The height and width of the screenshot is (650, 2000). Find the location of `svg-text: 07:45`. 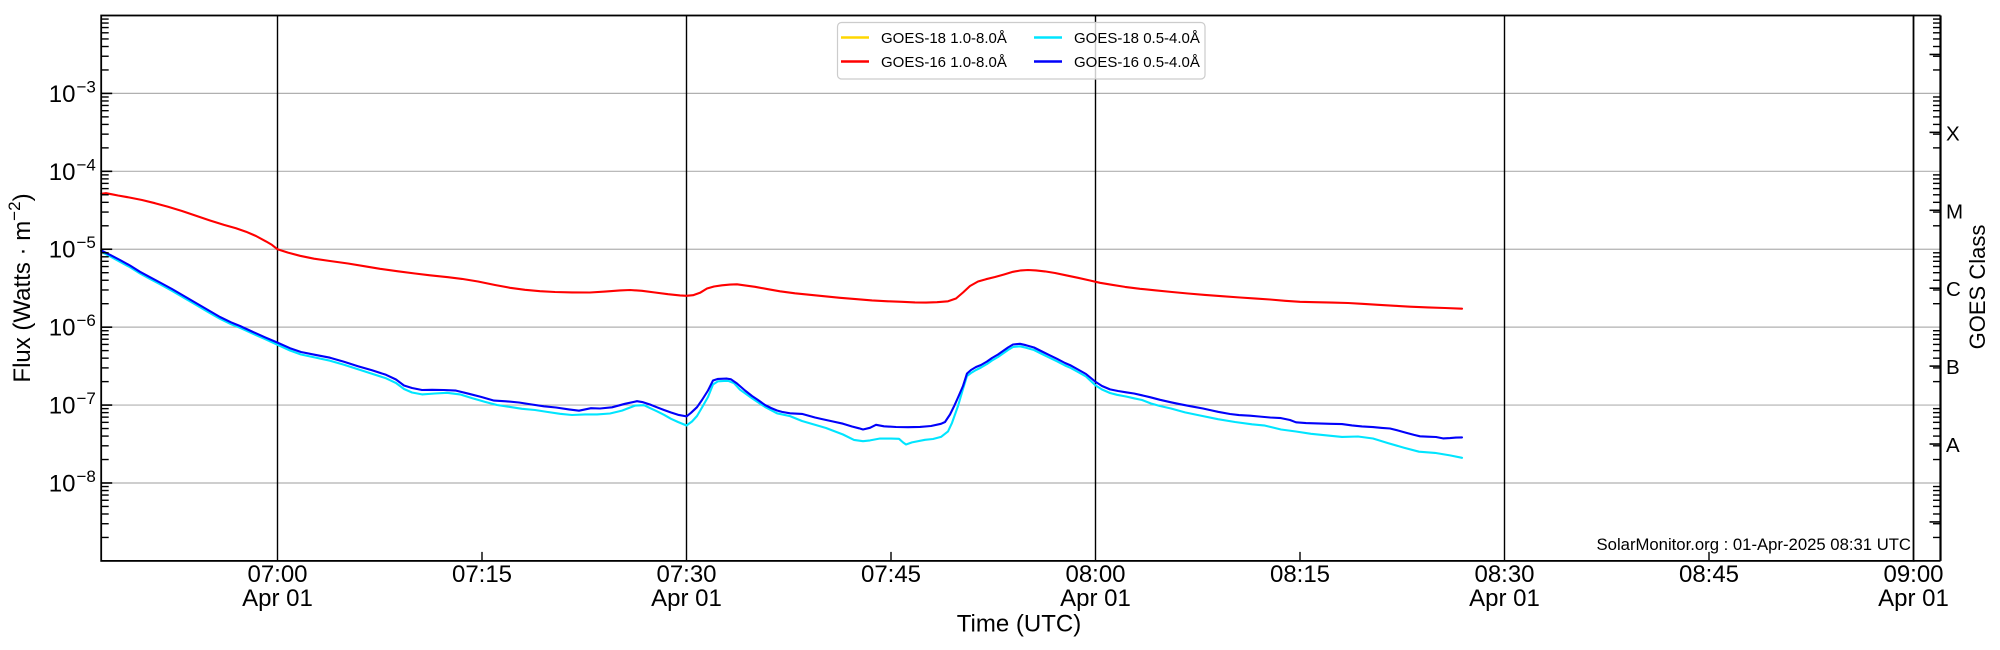

svg-text: 07:45 is located at coordinates (891, 574).